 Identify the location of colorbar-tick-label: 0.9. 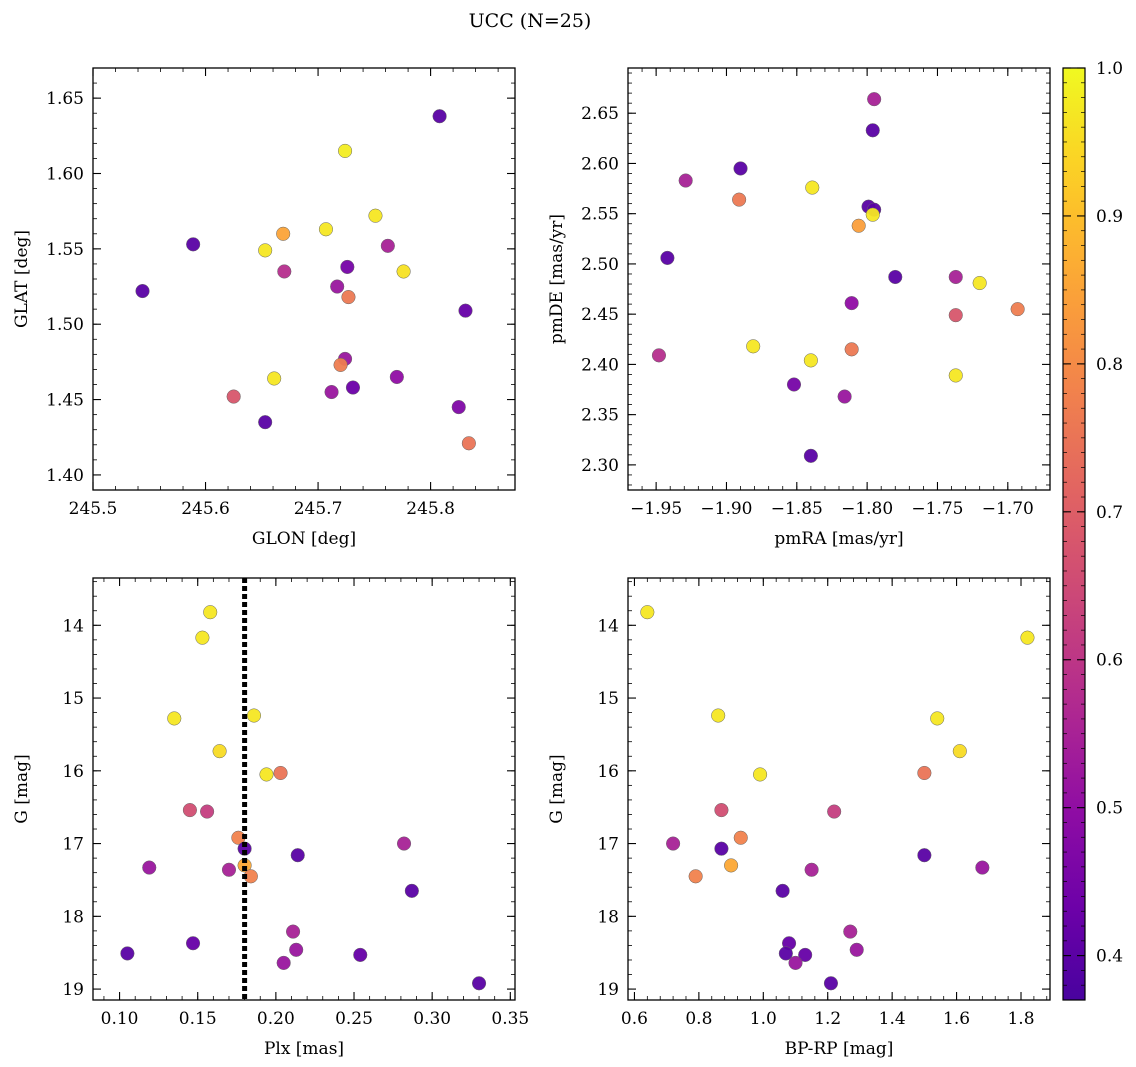
(1109, 217).